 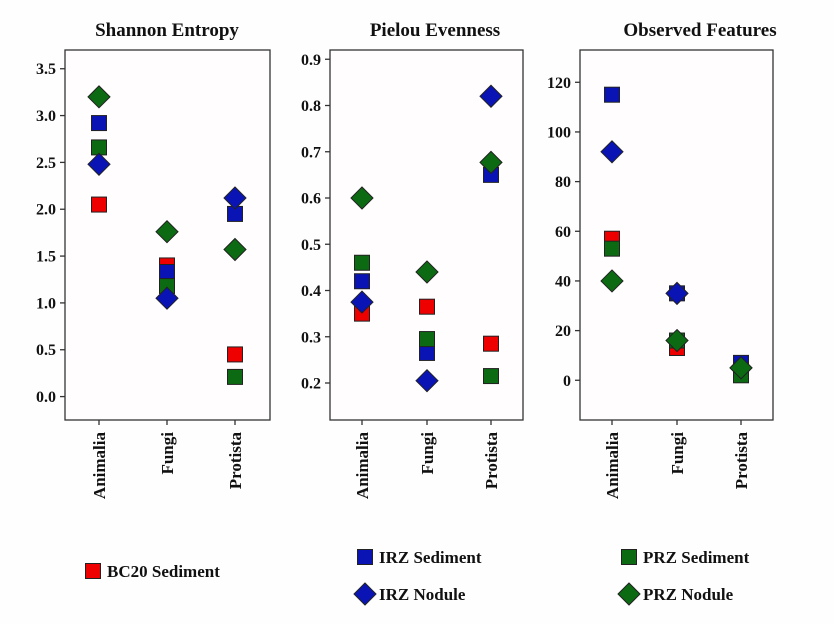 What do you see at coordinates (688, 594) in the screenshot?
I see `legend-label: PRZ Nodule` at bounding box center [688, 594].